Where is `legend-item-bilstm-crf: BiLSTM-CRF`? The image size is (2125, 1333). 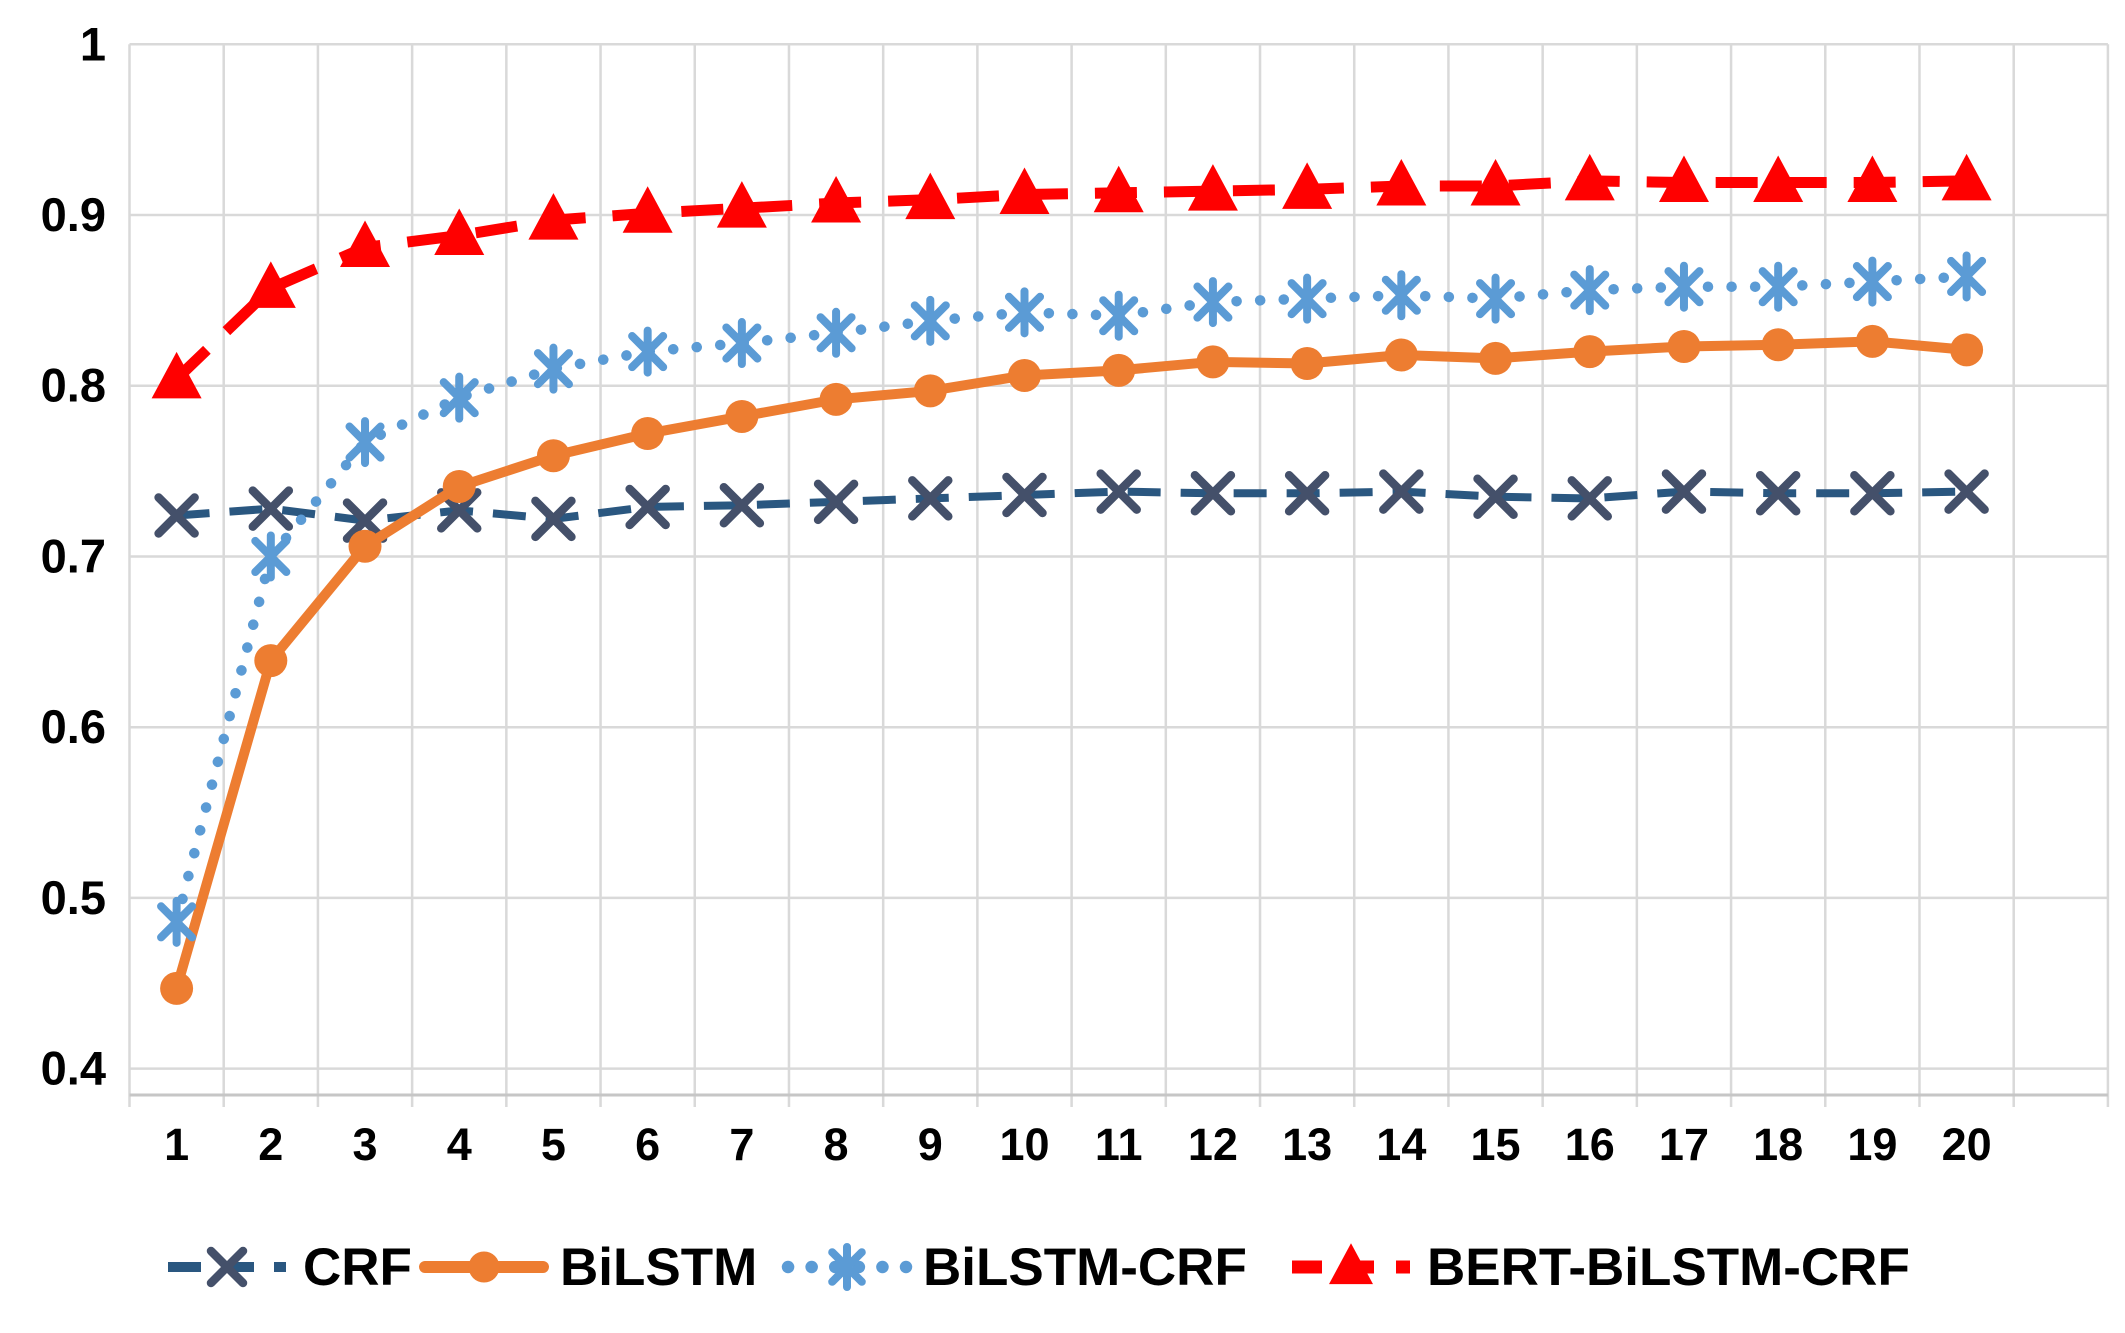 legend-item-bilstm-crf: BiLSTM-CRF is located at coordinates (1014, 1267).